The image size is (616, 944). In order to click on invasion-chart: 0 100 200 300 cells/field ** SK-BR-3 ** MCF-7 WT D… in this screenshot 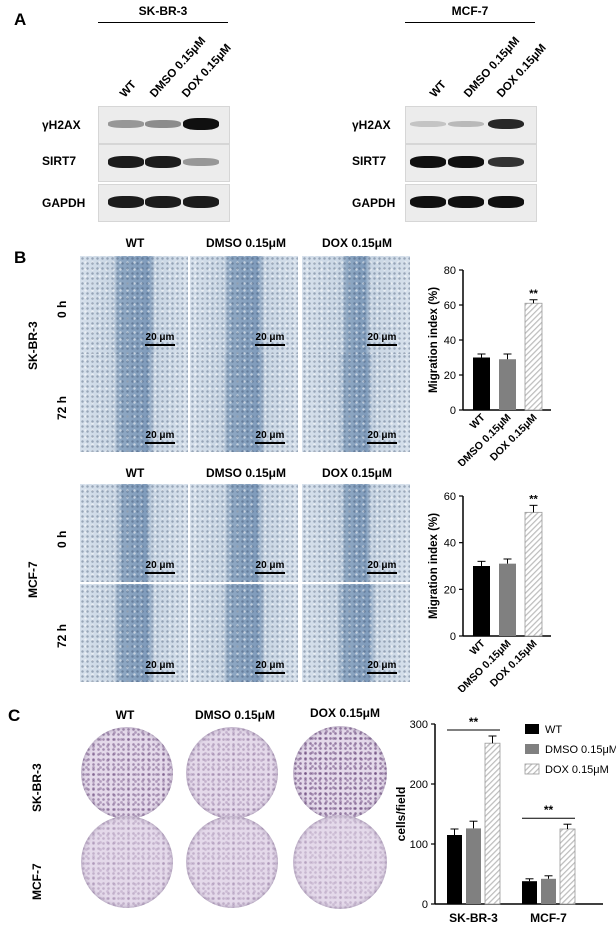, I will do `click(505, 820)`.